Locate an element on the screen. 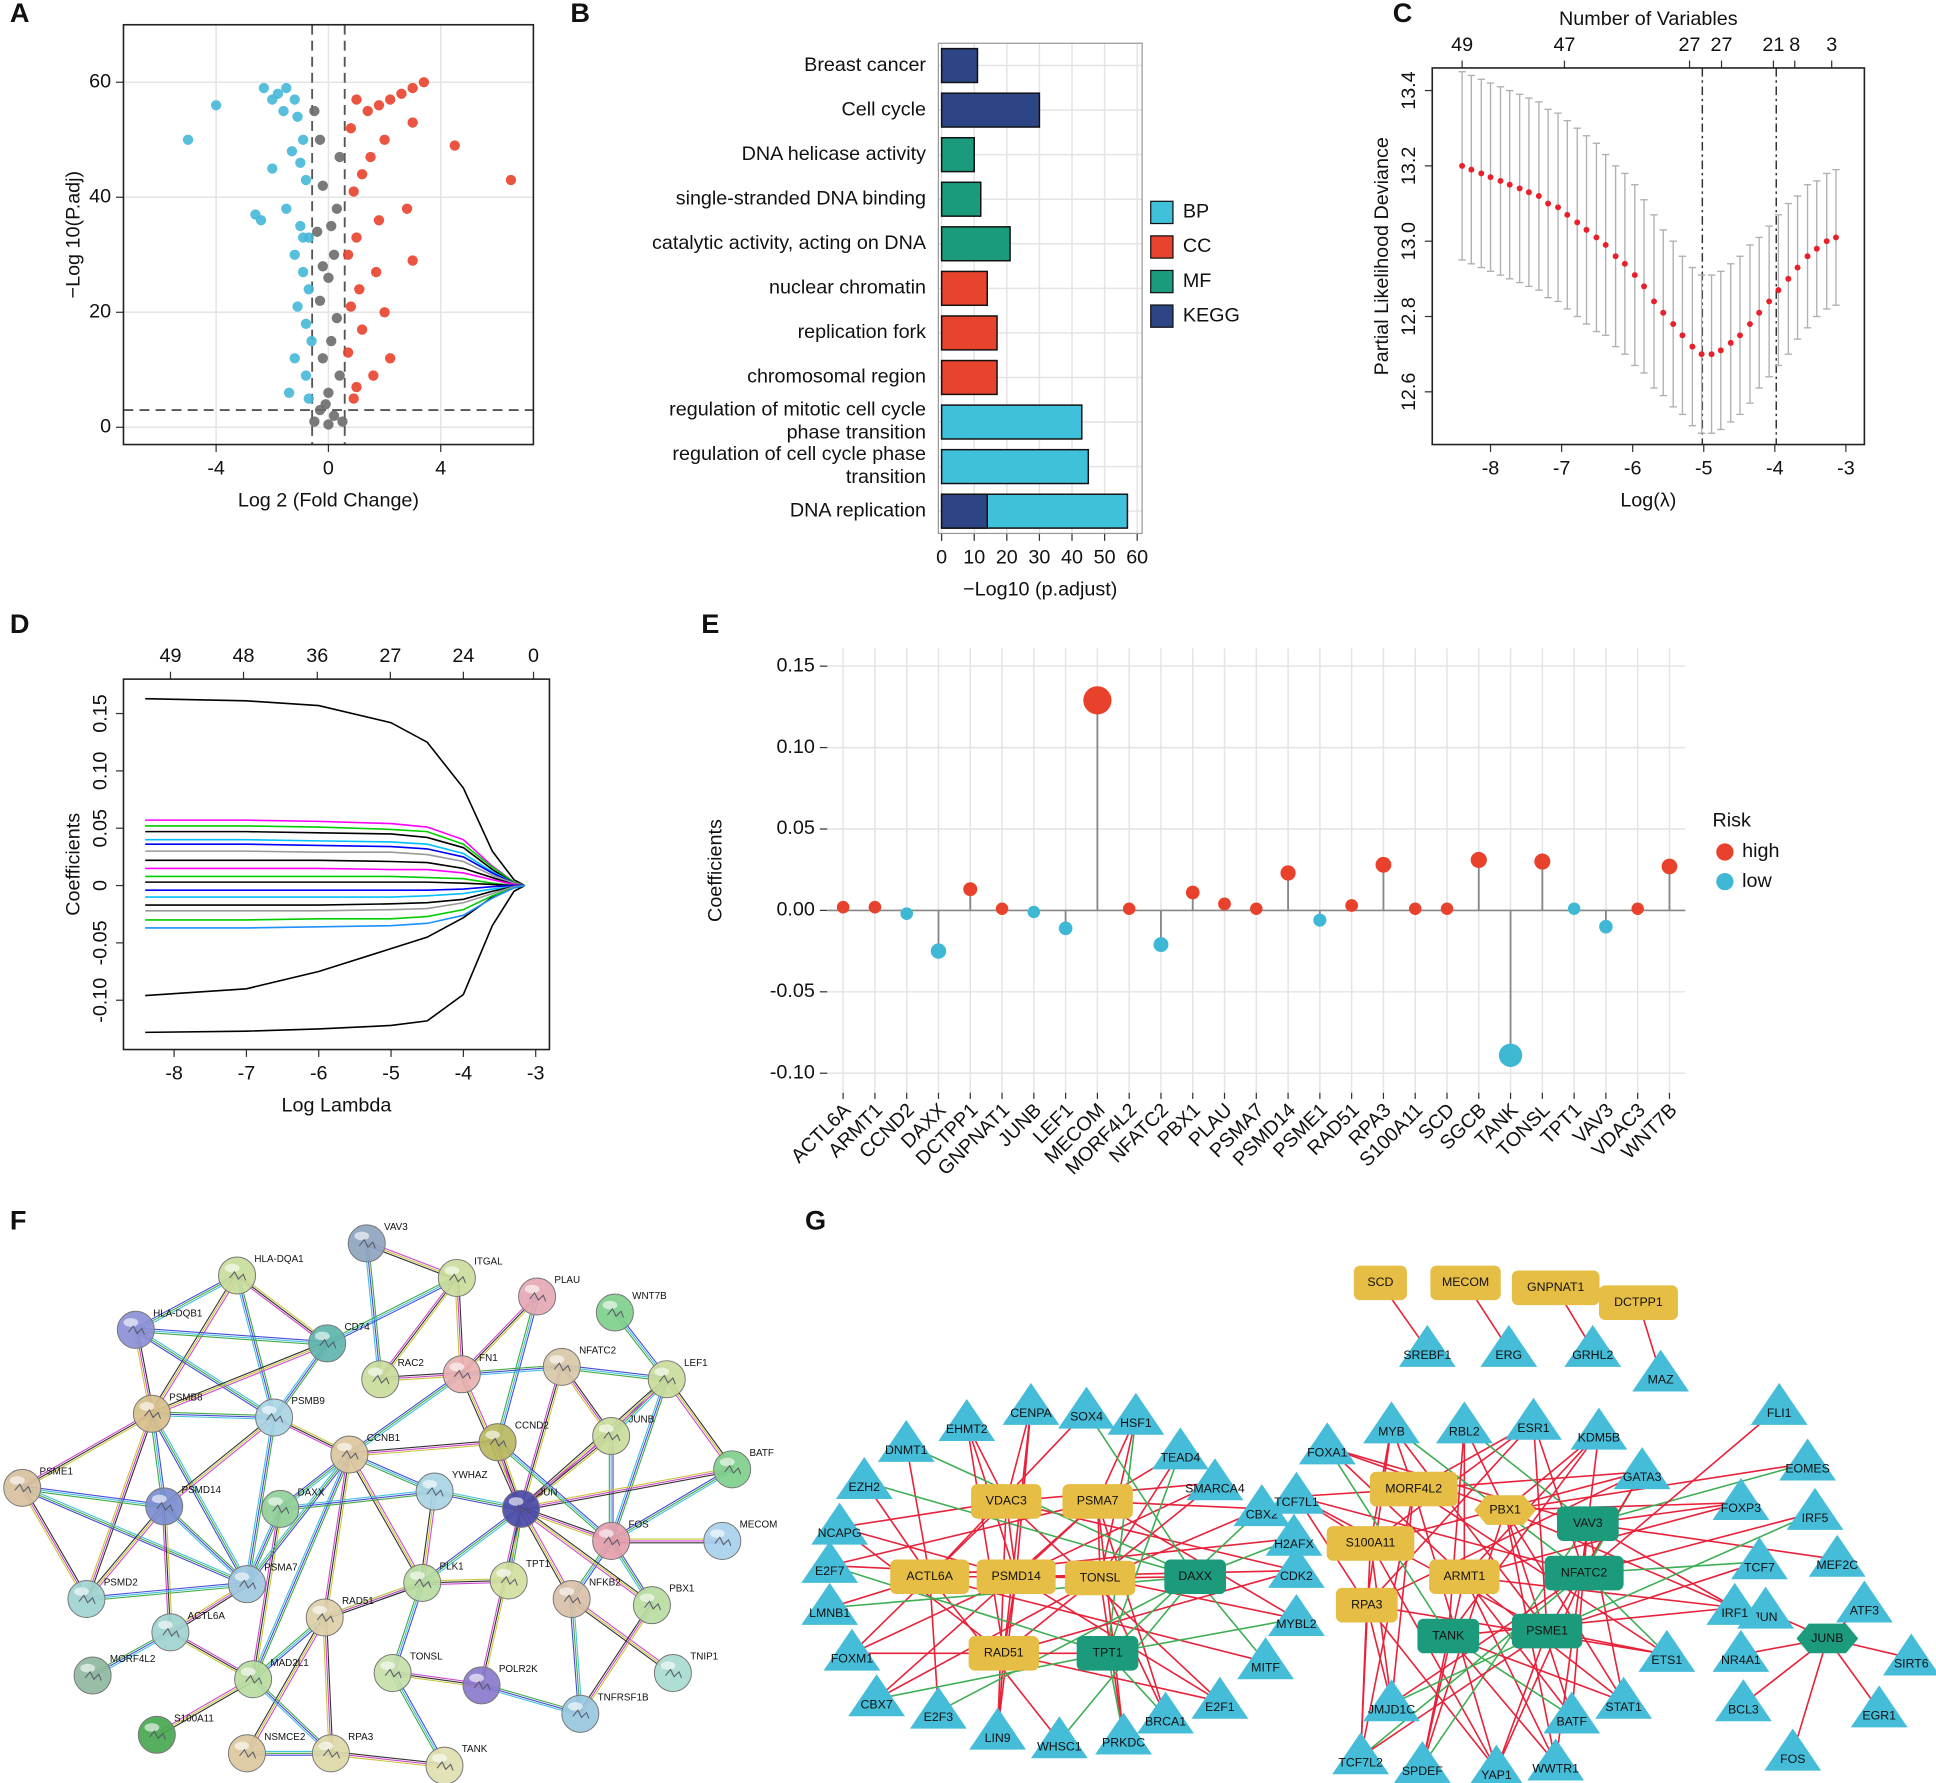 The height and width of the screenshot is (1783, 1936). y-axis-title: Coefficients is located at coordinates (73, 864).